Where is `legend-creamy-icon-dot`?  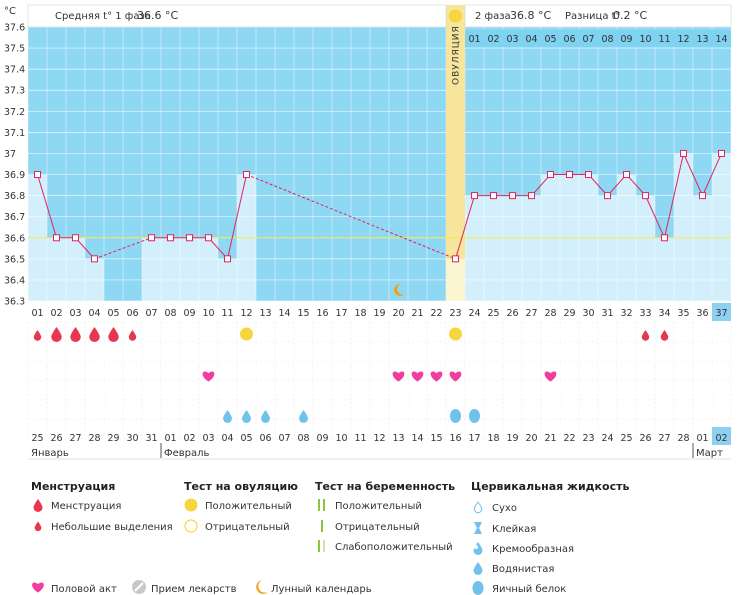 legend-creamy-icon-dot is located at coordinates (476, 547).